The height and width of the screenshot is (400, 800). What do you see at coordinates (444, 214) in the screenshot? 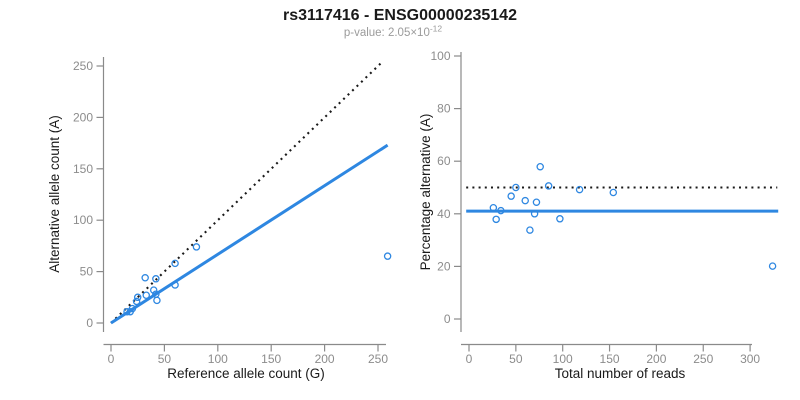
I see `y-tick-label: 40` at bounding box center [444, 214].